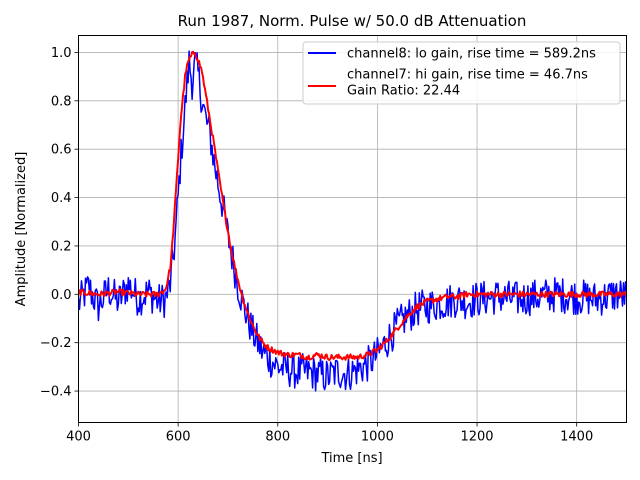 The width and height of the screenshot is (640, 480). Describe the element at coordinates (277, 437) in the screenshot. I see `x-tick-label: 800` at that location.